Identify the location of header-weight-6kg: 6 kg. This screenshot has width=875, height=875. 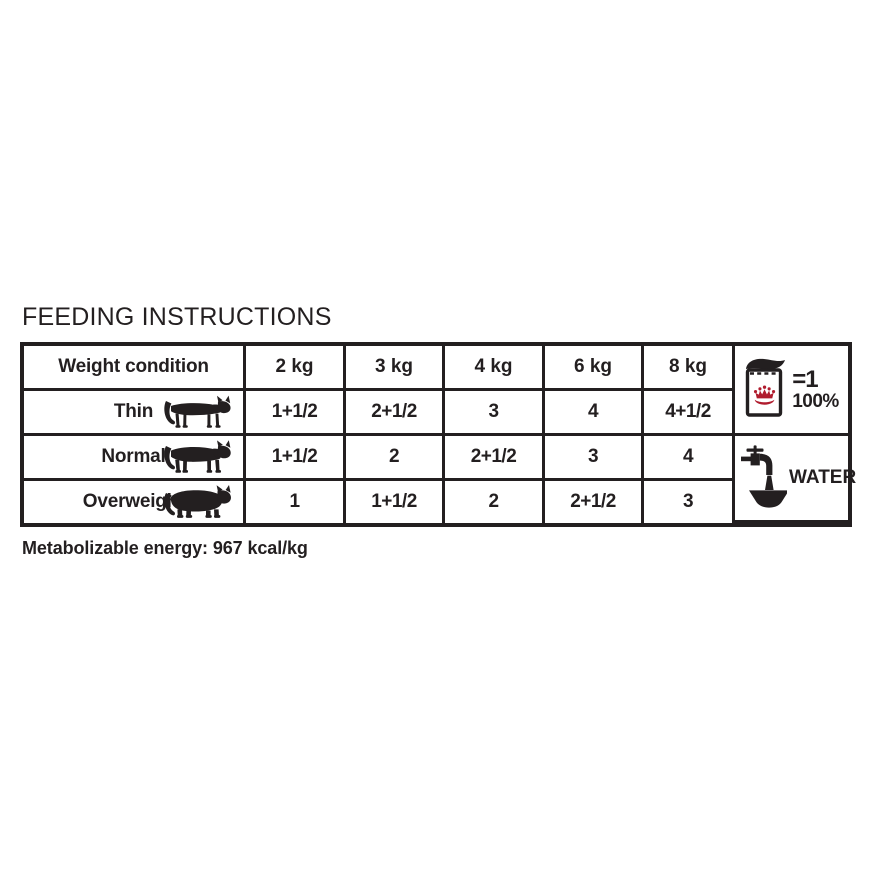
(594, 368).